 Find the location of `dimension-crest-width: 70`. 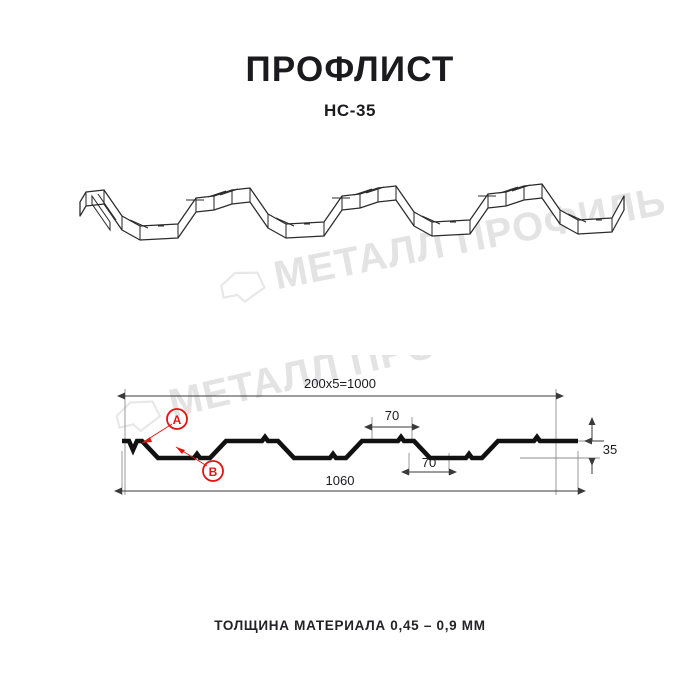

dimension-crest-width: 70 is located at coordinates (392, 419).